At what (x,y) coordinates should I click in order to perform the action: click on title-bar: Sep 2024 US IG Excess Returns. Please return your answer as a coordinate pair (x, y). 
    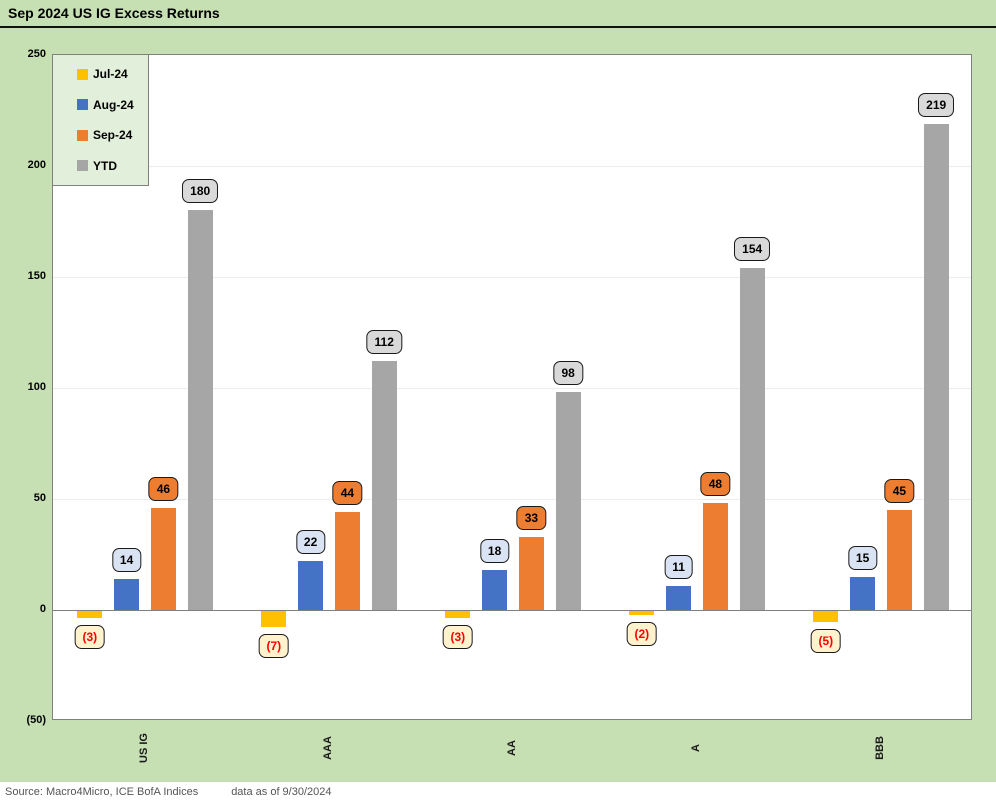
    Looking at the image, I should click on (498, 14).